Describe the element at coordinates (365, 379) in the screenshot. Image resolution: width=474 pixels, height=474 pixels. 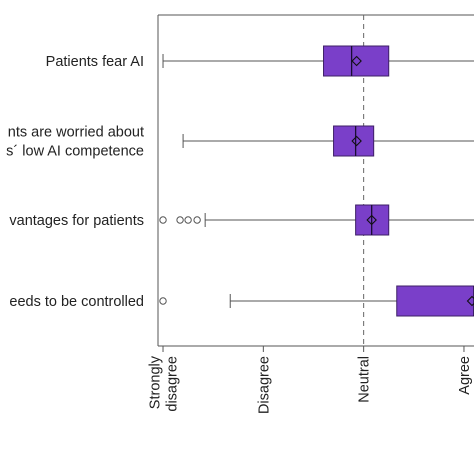
I see `x-tick-label: Neutral` at that location.